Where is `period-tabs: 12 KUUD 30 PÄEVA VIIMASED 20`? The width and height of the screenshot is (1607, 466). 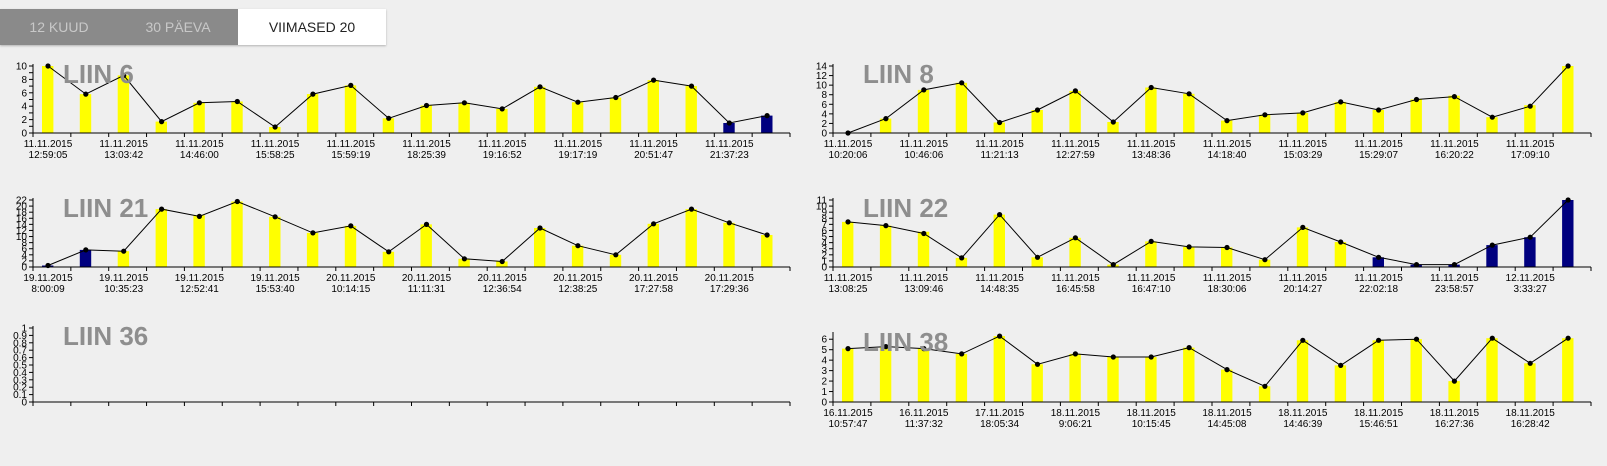
period-tabs: 12 KUUD 30 PÄEVA VIIMASED 20 is located at coordinates (193, 27).